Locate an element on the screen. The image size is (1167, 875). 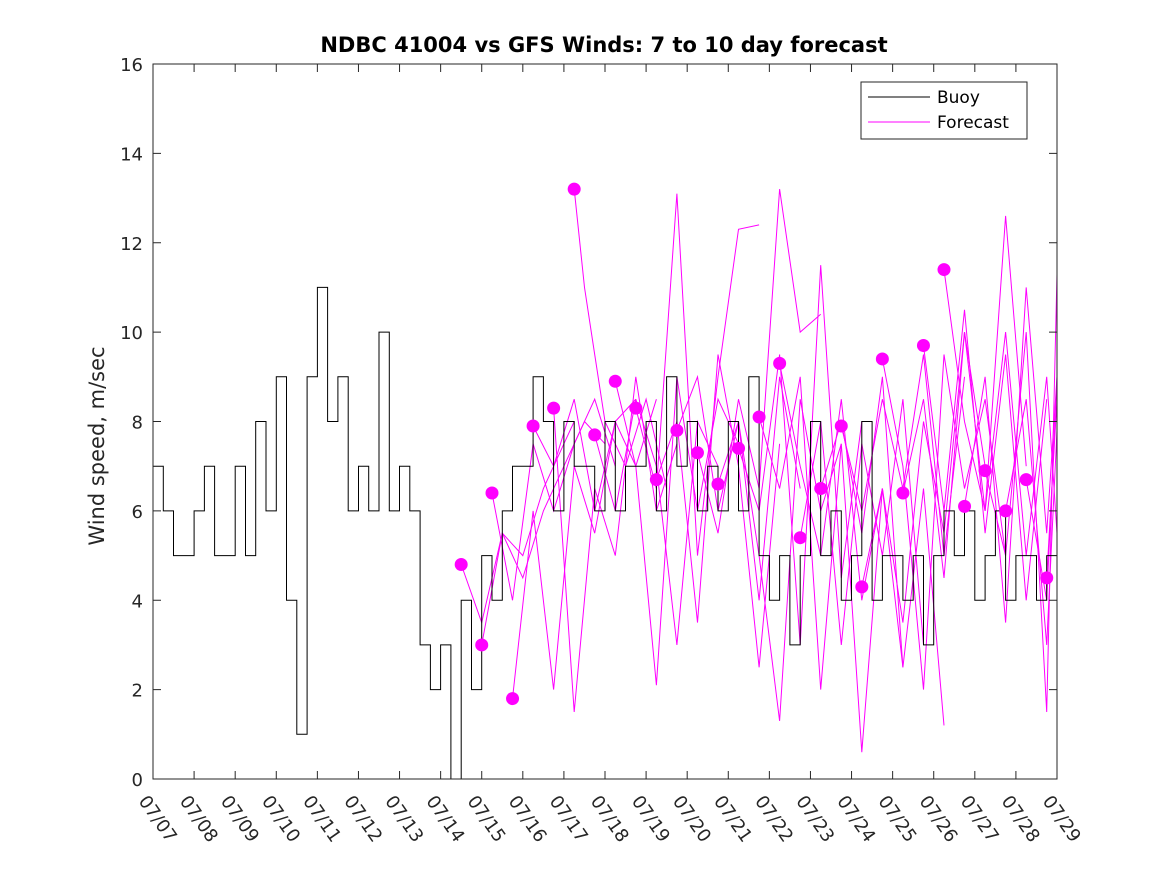
x-tick-label: 07/07 is located at coordinates (157, 819).